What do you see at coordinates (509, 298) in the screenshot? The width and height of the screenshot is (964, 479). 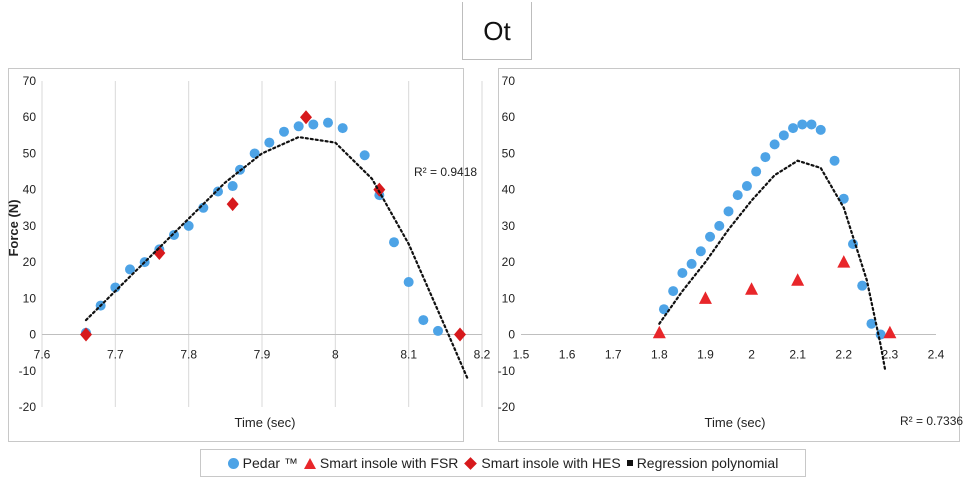 I see `right-y-tick-label: 10` at bounding box center [509, 298].